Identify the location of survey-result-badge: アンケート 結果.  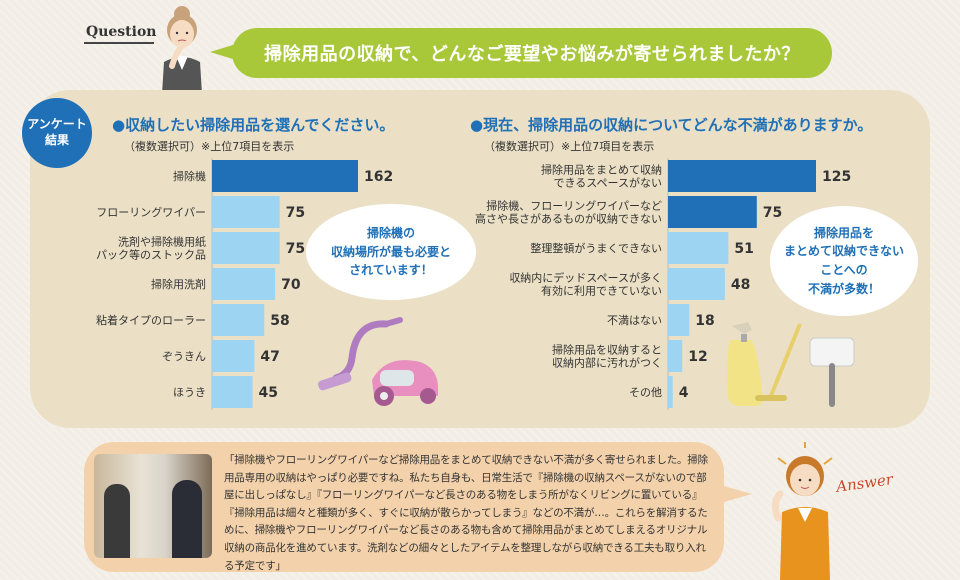
(57, 133).